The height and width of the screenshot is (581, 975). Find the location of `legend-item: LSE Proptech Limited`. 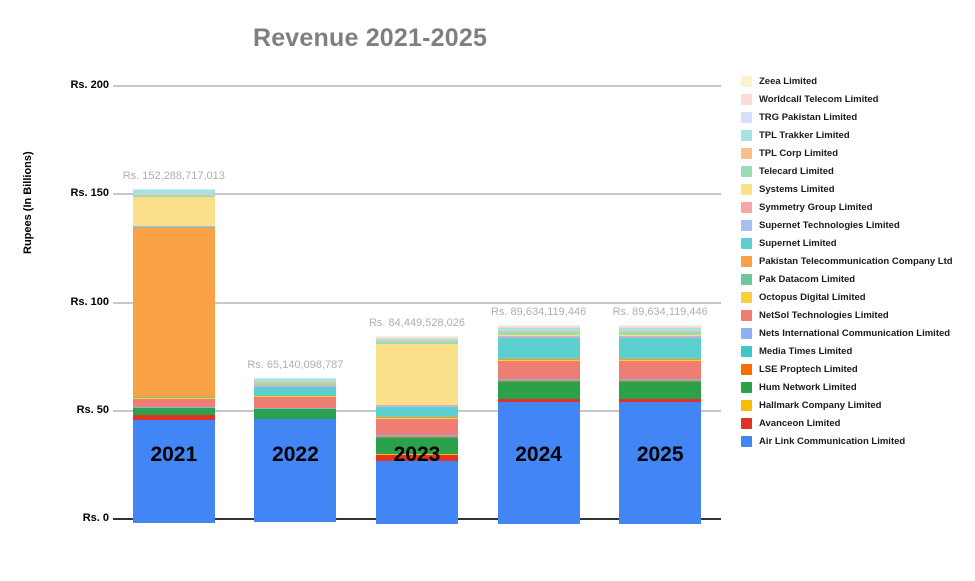

legend-item: LSE Proptech Limited is located at coordinates (858, 369).